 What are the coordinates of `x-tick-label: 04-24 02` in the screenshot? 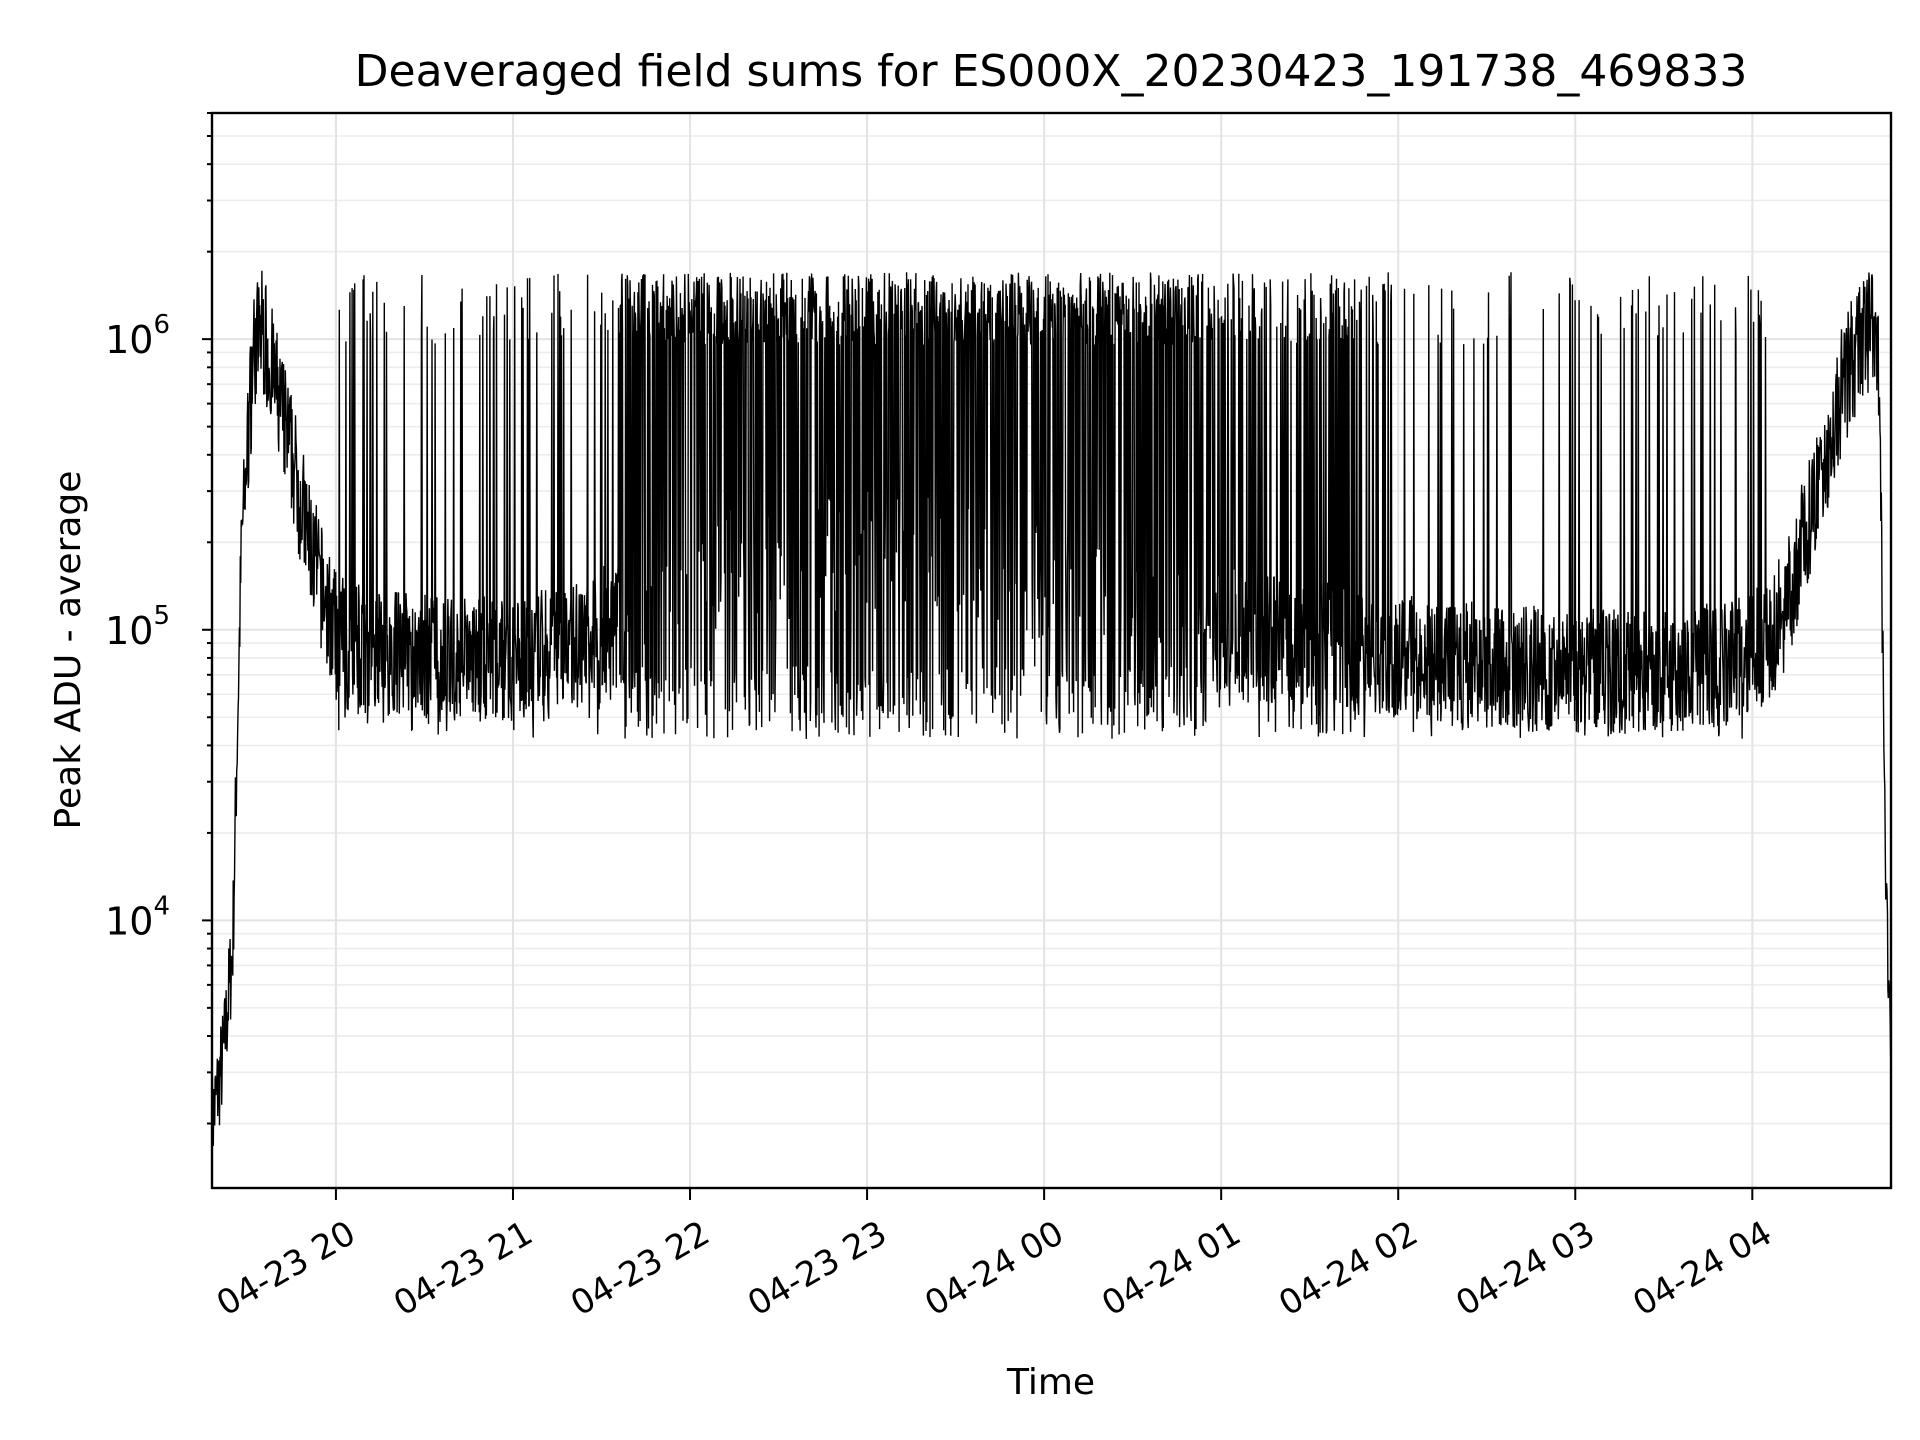 It's located at (1348, 1268).